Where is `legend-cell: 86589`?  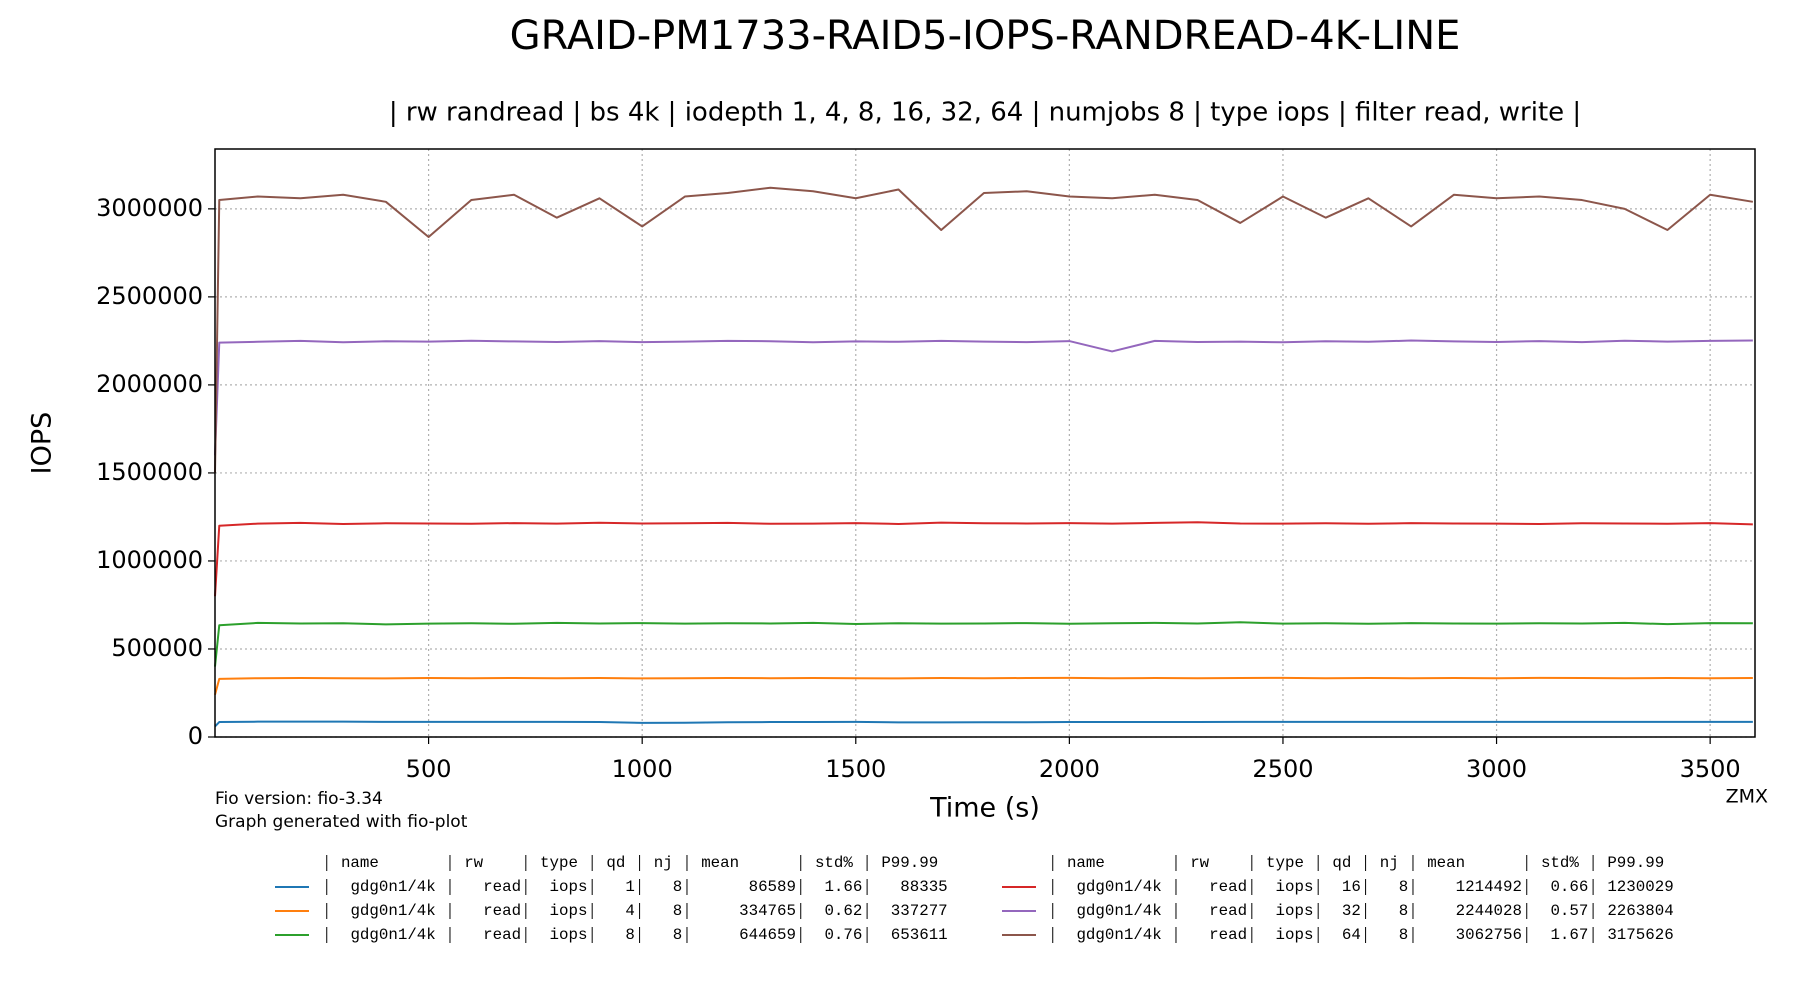
legend-cell: 86589 is located at coordinates (772, 887).